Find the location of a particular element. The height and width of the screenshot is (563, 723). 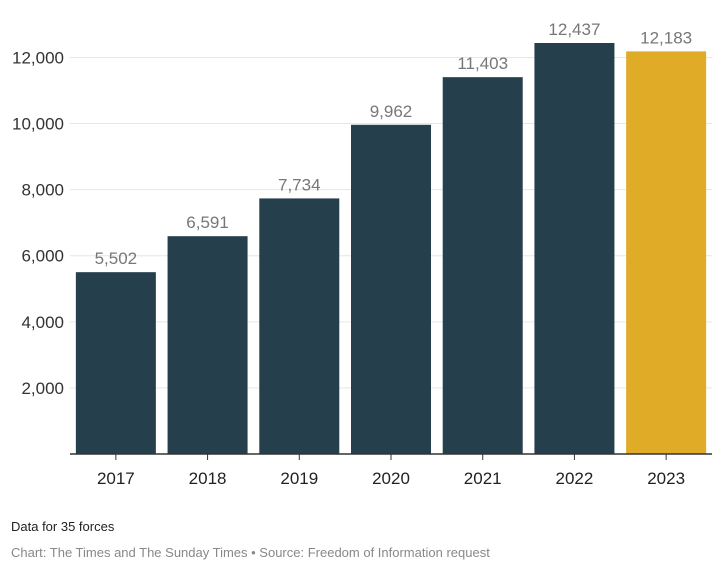

value-label-2021: 11,403 is located at coordinates (482, 63).